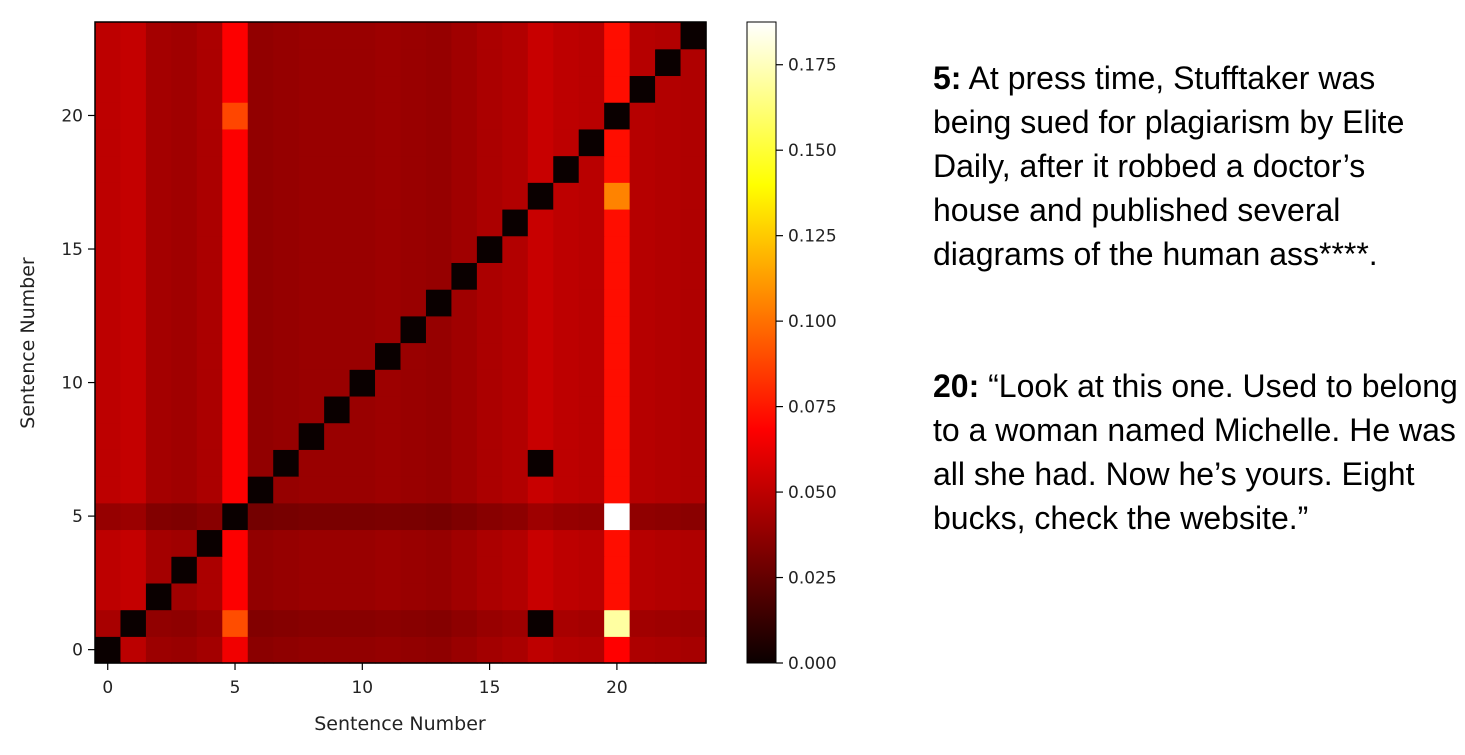 This screenshot has height=755, width=1465. Describe the element at coordinates (28, 343) in the screenshot. I see `y-axis-label: Sentence Number` at that location.